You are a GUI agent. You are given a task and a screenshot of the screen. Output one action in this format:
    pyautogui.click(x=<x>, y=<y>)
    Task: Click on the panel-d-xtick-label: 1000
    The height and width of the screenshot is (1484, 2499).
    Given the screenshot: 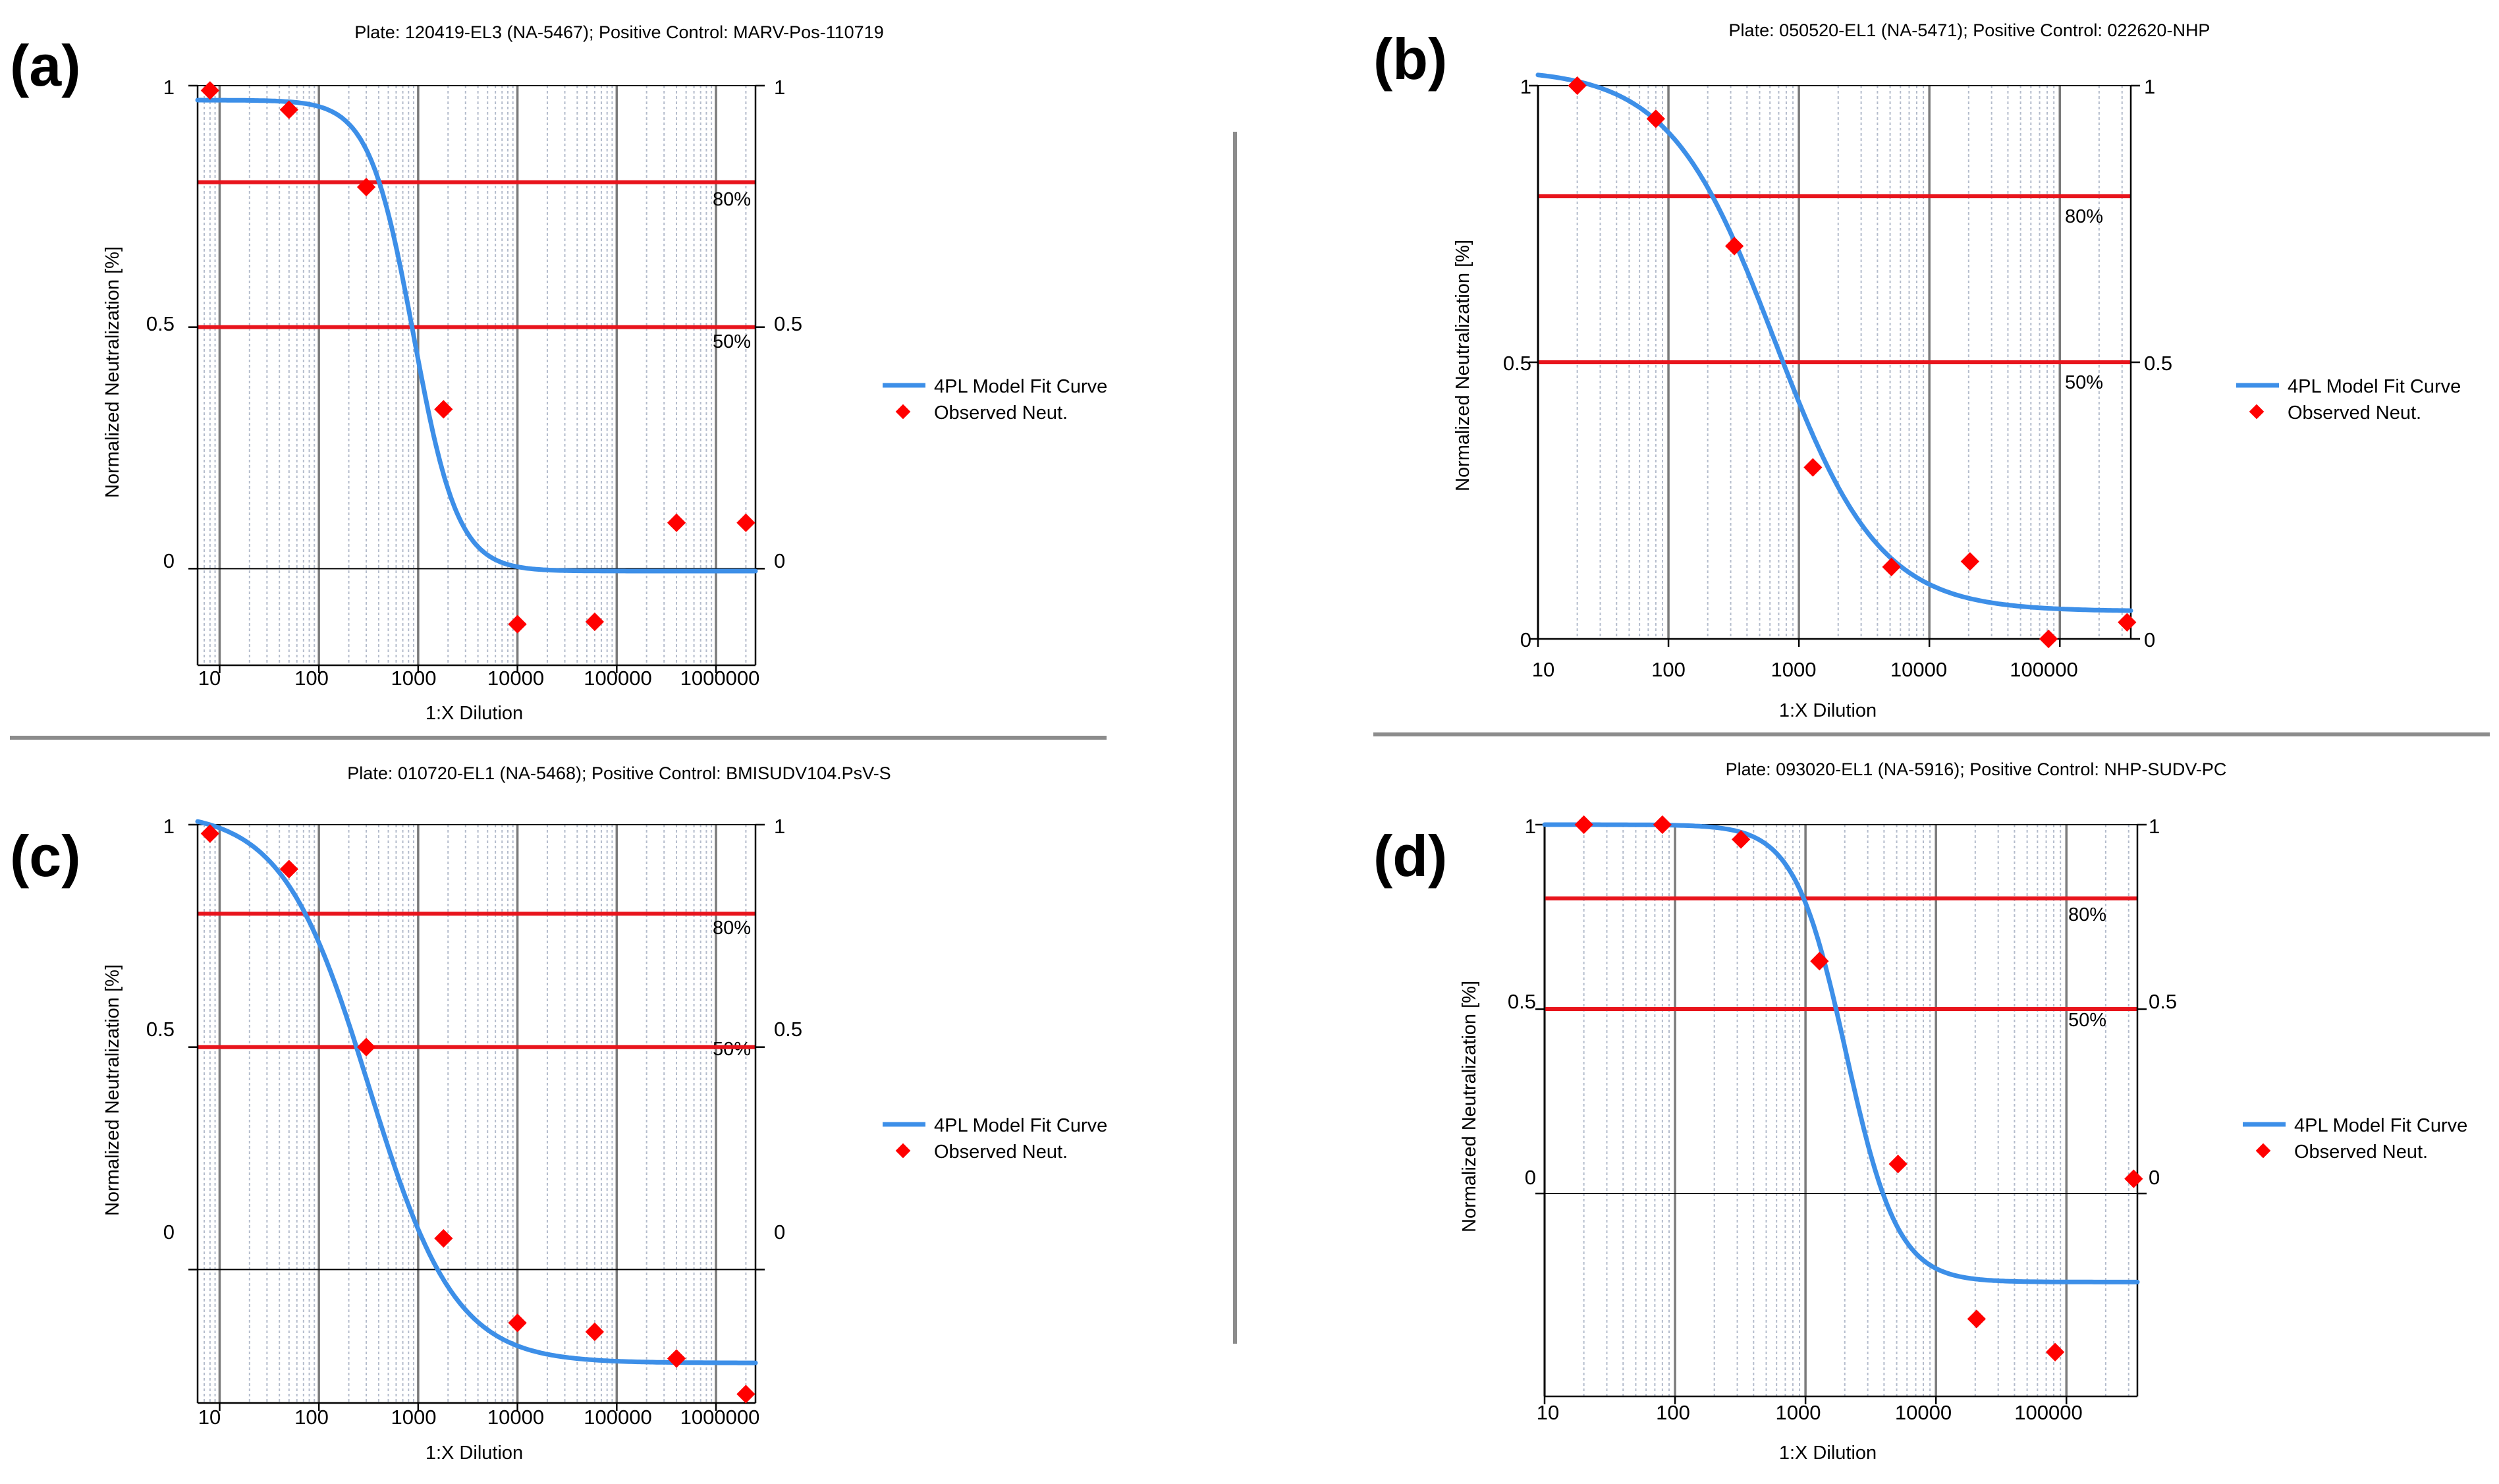 What is the action you would take?
    pyautogui.click(x=1798, y=1412)
    